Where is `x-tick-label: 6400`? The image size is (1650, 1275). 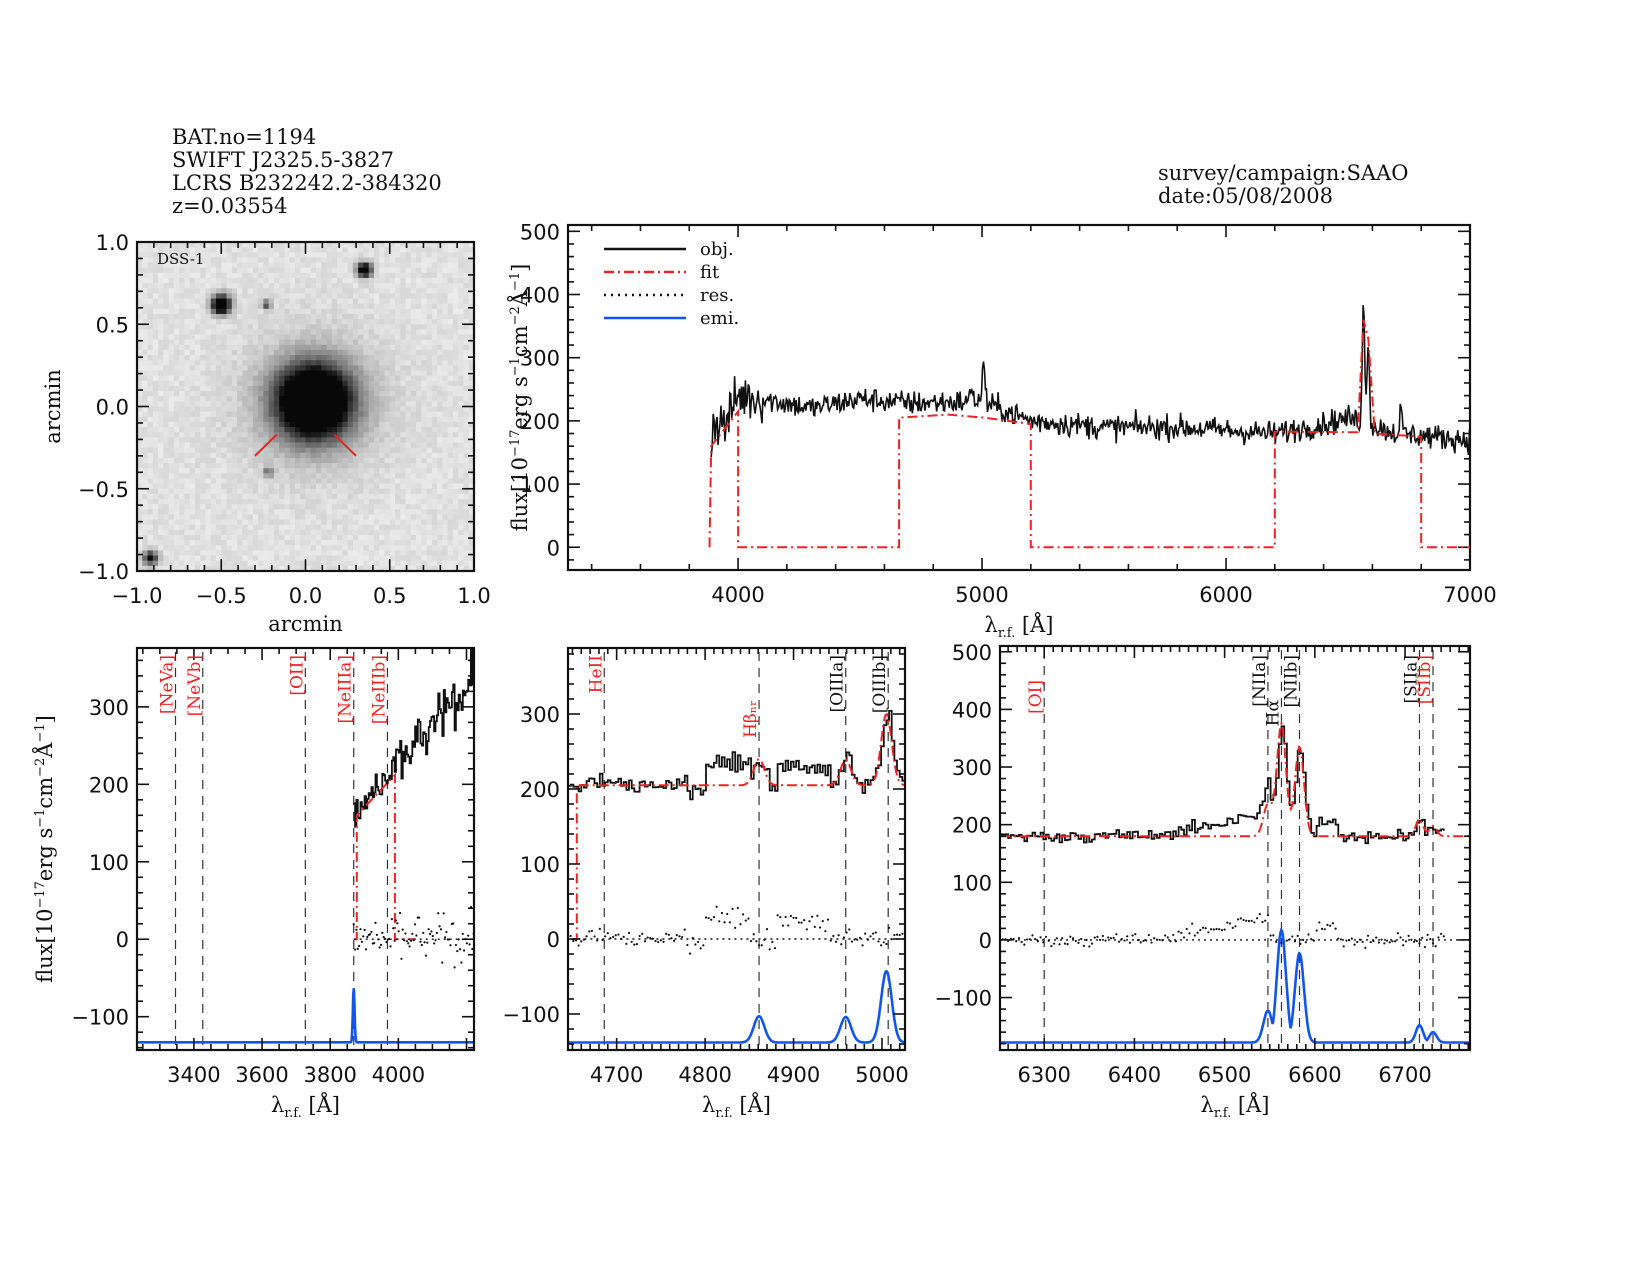
x-tick-label: 6400 is located at coordinates (1134, 1075).